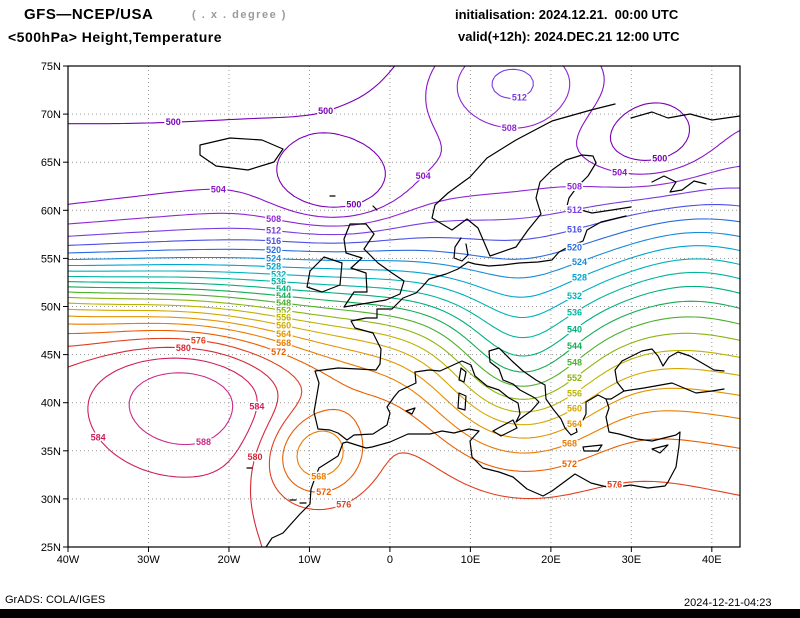 The image size is (800, 618). Describe the element at coordinates (68, 560) in the screenshot. I see `lon-axis-label: 40W` at that location.